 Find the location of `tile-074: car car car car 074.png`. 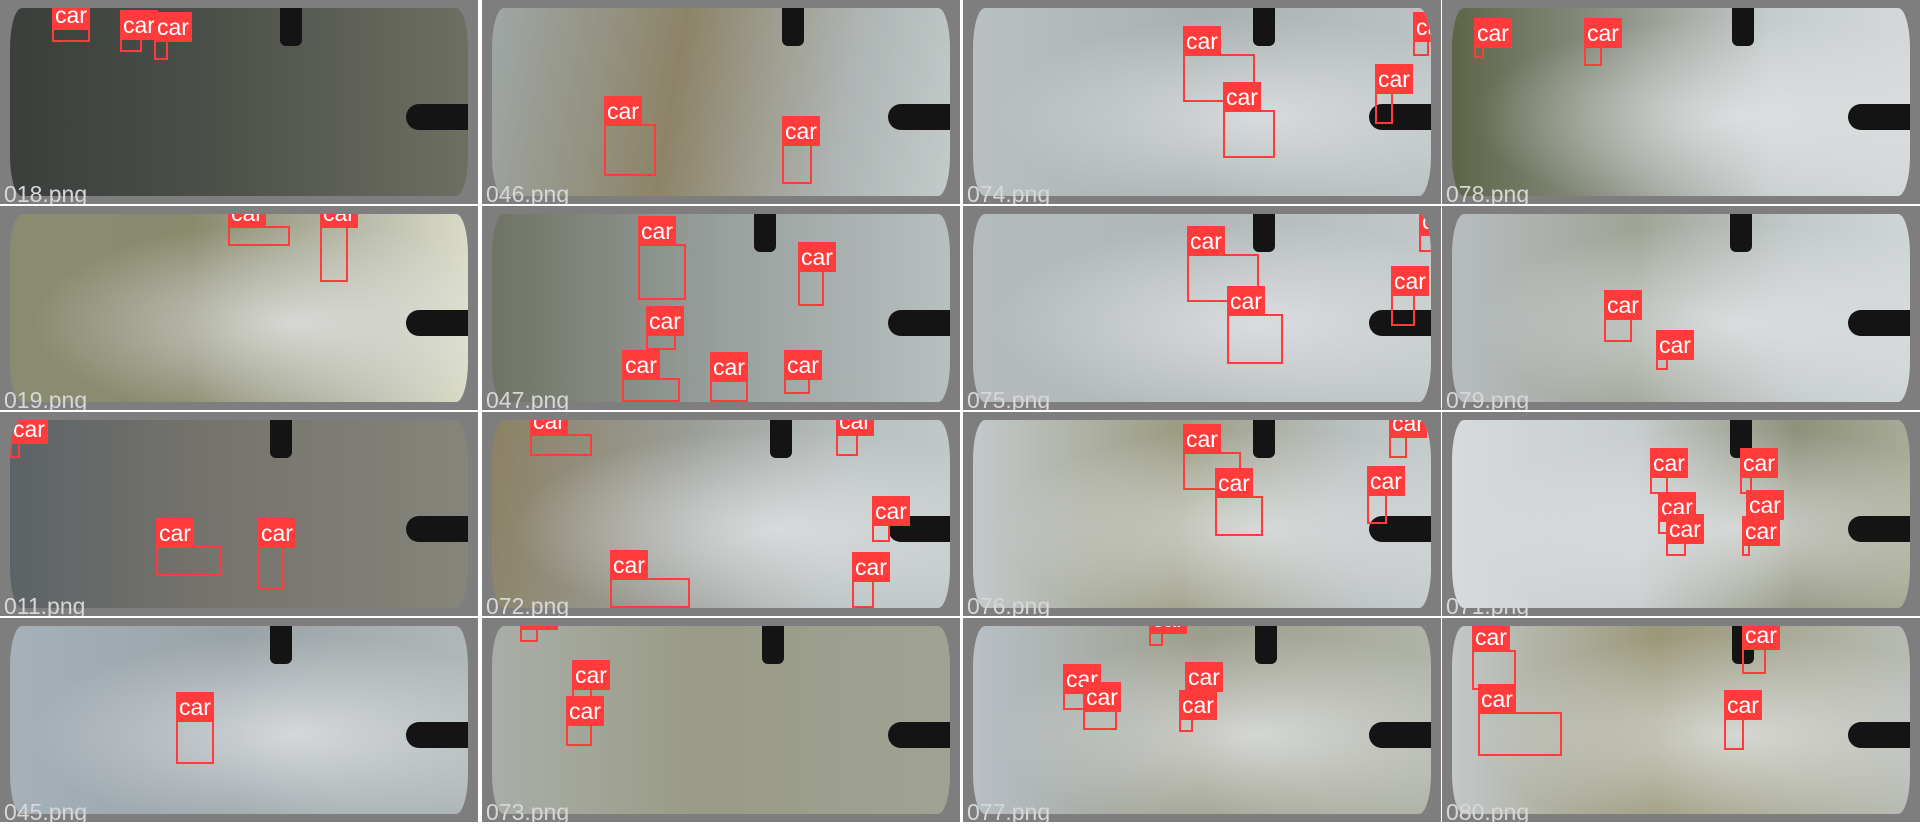

tile-074: car car car car 074.png is located at coordinates (1202, 102).